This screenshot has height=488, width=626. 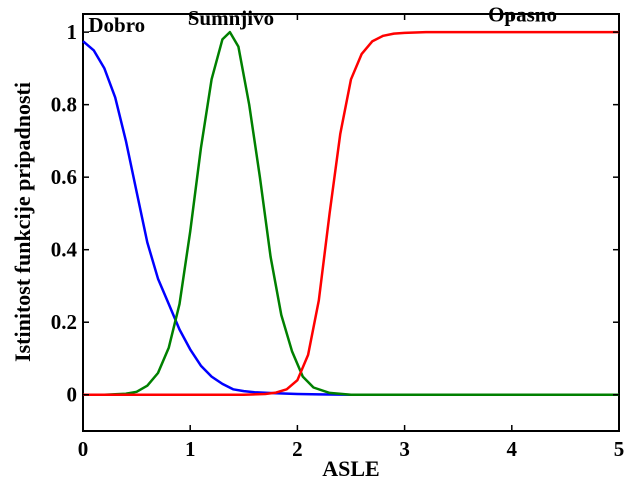 What do you see at coordinates (297, 449) in the screenshot?
I see `x-tick-label: 2` at bounding box center [297, 449].